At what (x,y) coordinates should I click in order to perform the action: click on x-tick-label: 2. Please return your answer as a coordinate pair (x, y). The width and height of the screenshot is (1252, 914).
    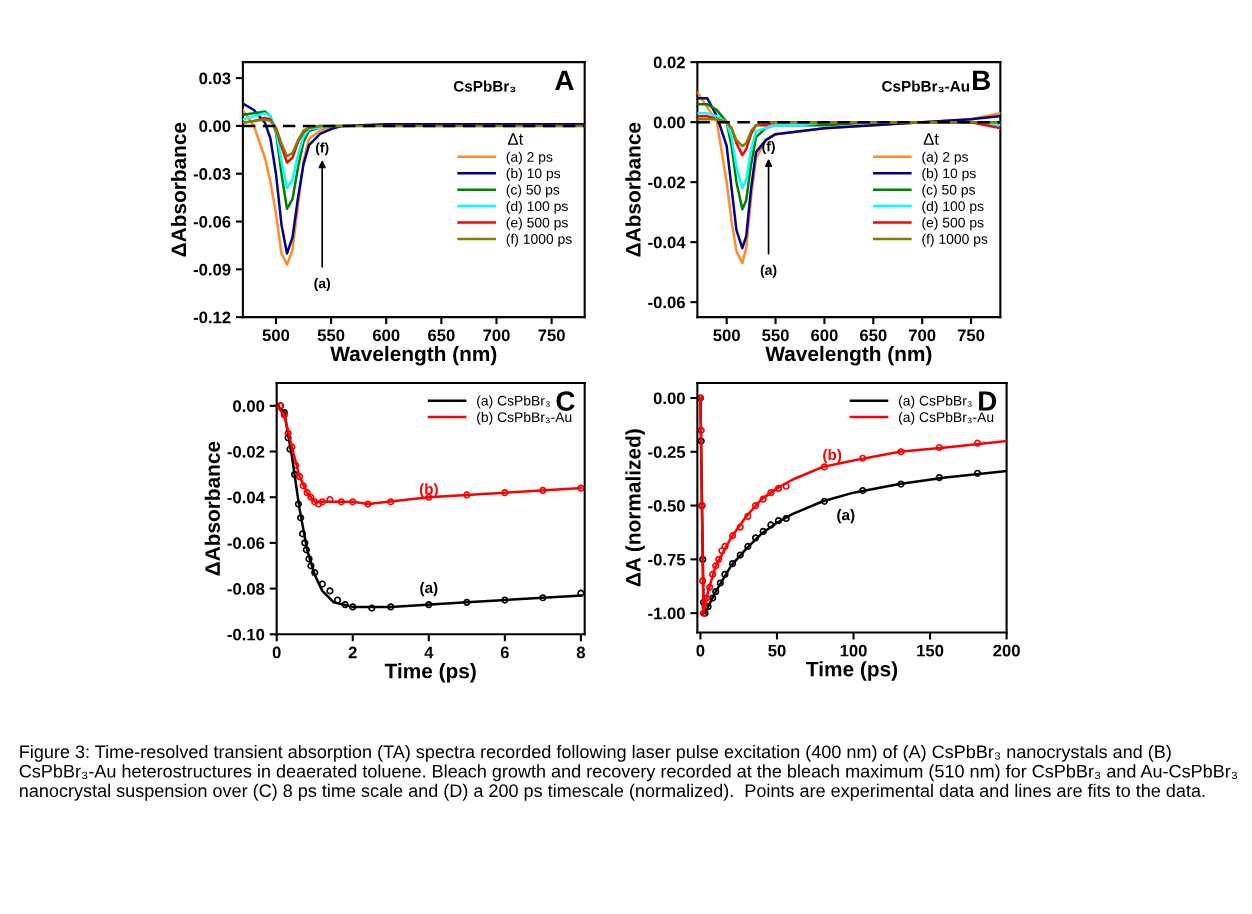
    Looking at the image, I should click on (352, 652).